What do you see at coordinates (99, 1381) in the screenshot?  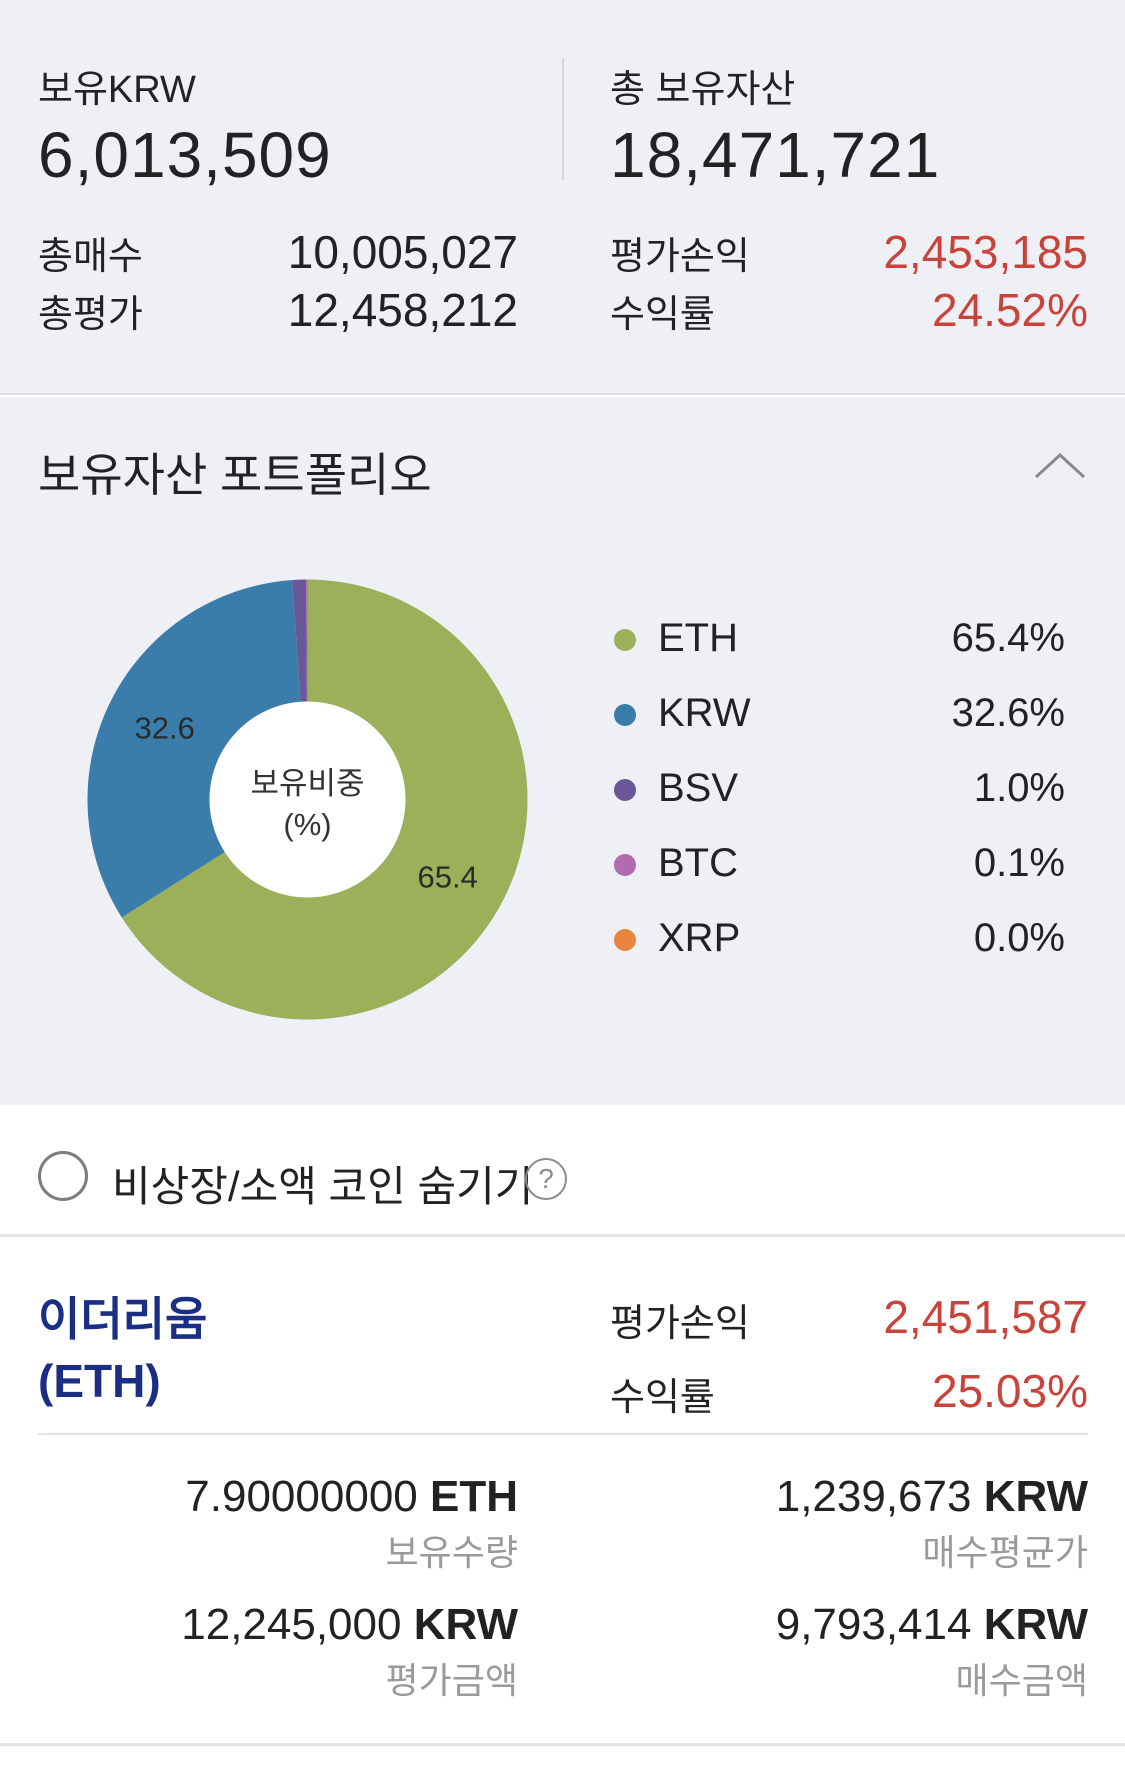 I see `asset-symbol: (ETH)` at bounding box center [99, 1381].